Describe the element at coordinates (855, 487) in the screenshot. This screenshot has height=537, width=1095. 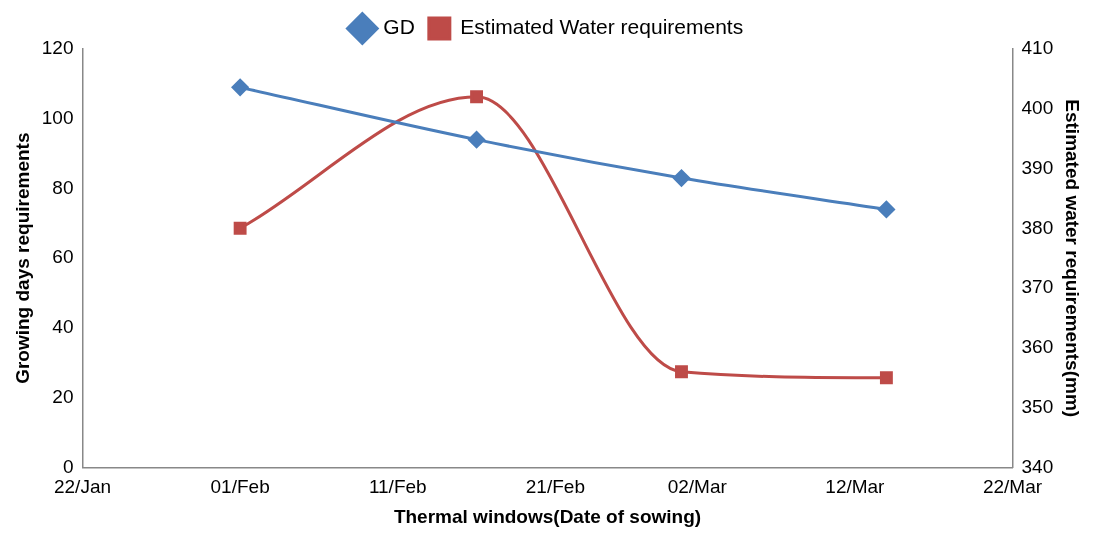
I see `x-tick-label: 12/Mar` at that location.